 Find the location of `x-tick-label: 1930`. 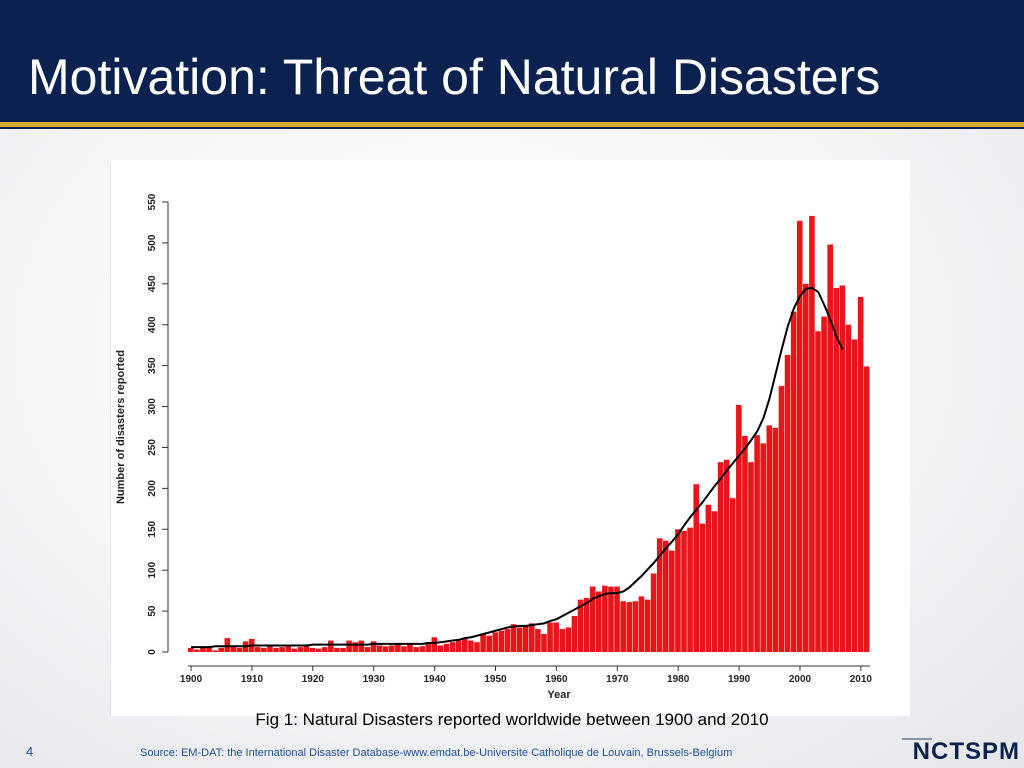

x-tick-label: 1930 is located at coordinates (374, 679).